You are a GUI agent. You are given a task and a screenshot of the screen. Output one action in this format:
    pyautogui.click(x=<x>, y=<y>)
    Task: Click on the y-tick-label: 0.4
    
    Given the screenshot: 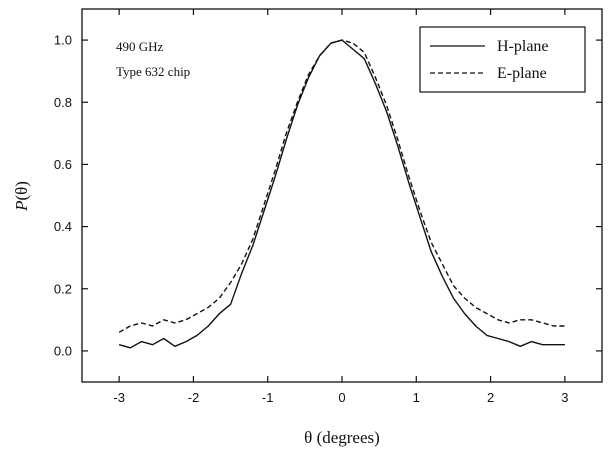 What is the action you would take?
    pyautogui.click(x=63, y=226)
    